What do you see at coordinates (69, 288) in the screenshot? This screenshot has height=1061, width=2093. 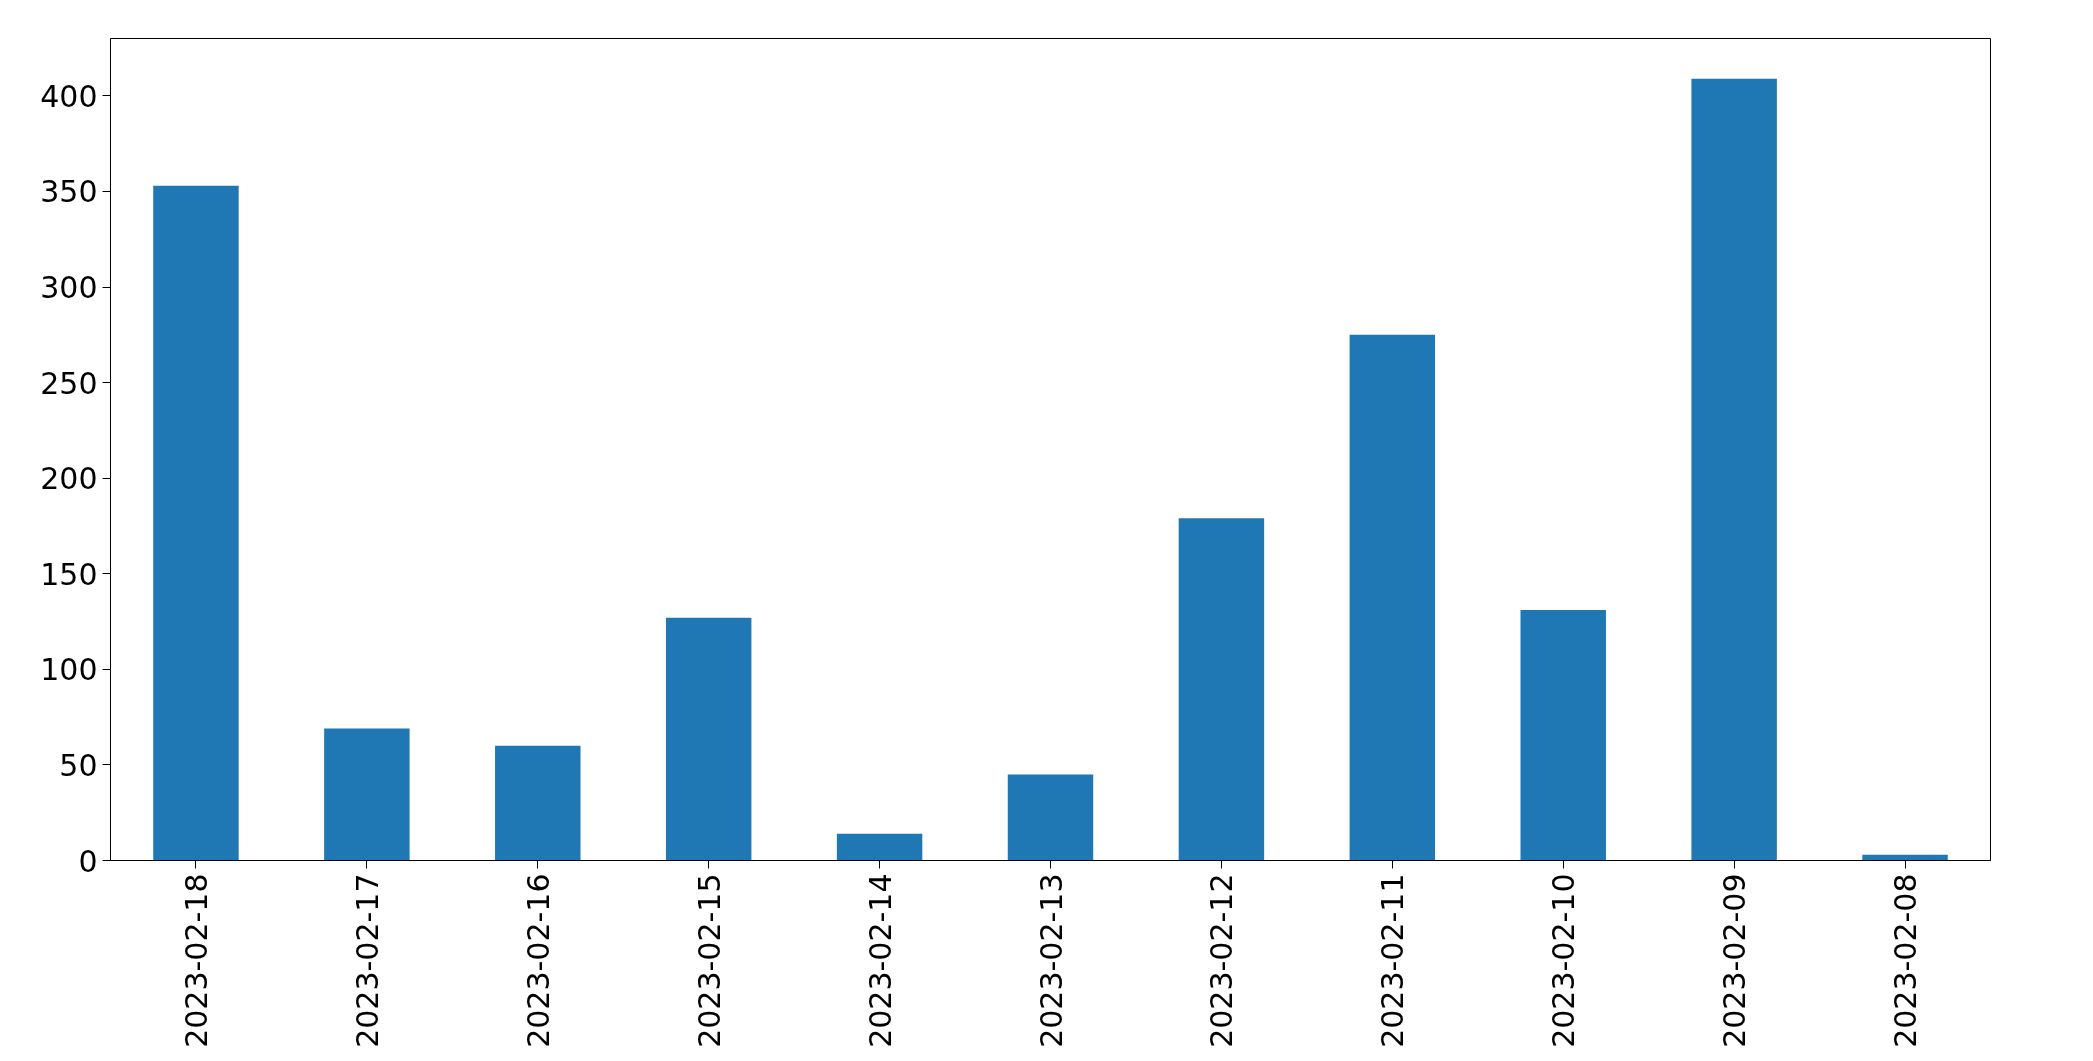 I see `y-tick-label: 300` at bounding box center [69, 288].